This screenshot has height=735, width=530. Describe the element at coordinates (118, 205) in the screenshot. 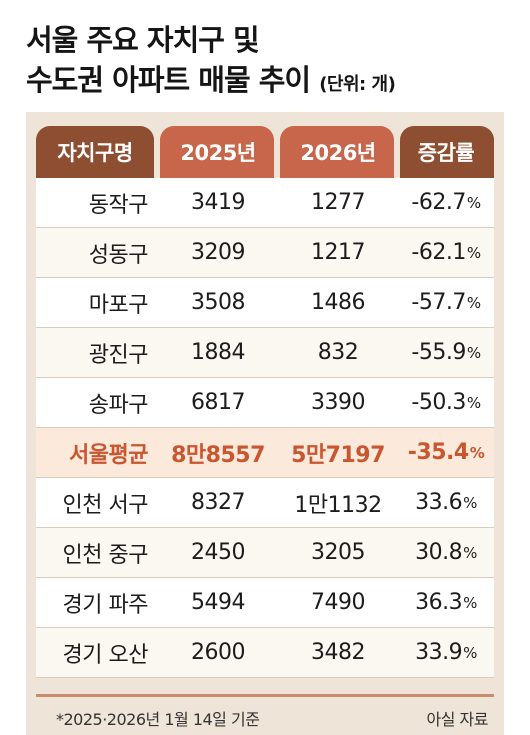

I see `district-cell-text: 동작구` at that location.